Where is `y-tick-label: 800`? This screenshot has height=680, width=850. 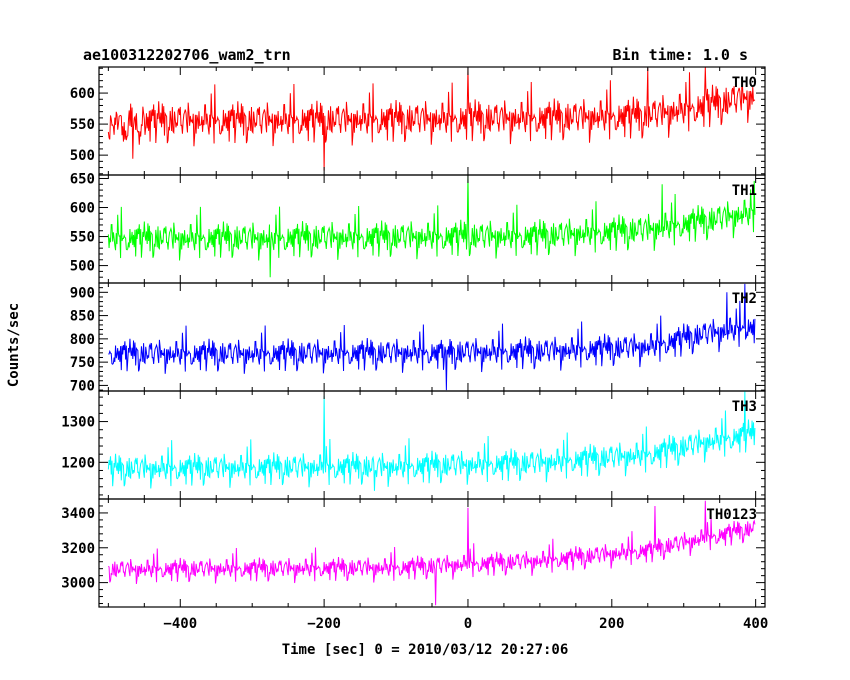
y-tick-label: 800 is located at coordinates (82, 340).